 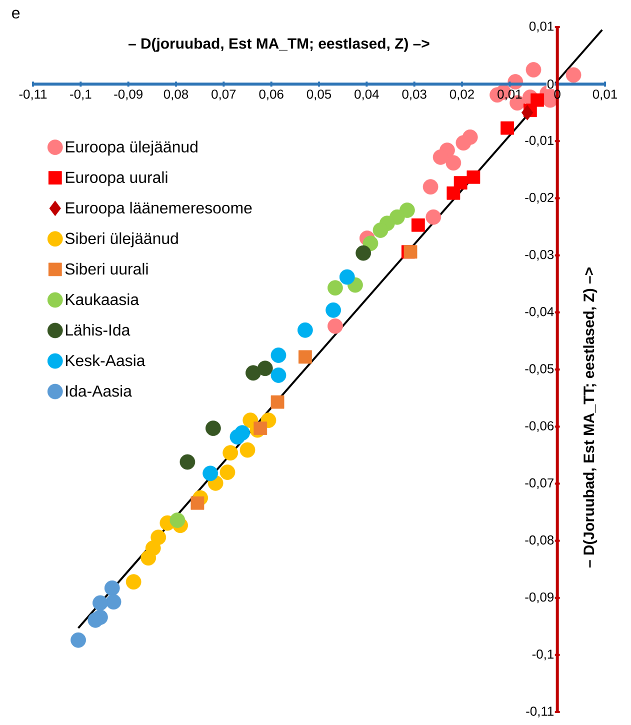 I want to click on x-tick-label: 0,02, so click(x=462, y=95).